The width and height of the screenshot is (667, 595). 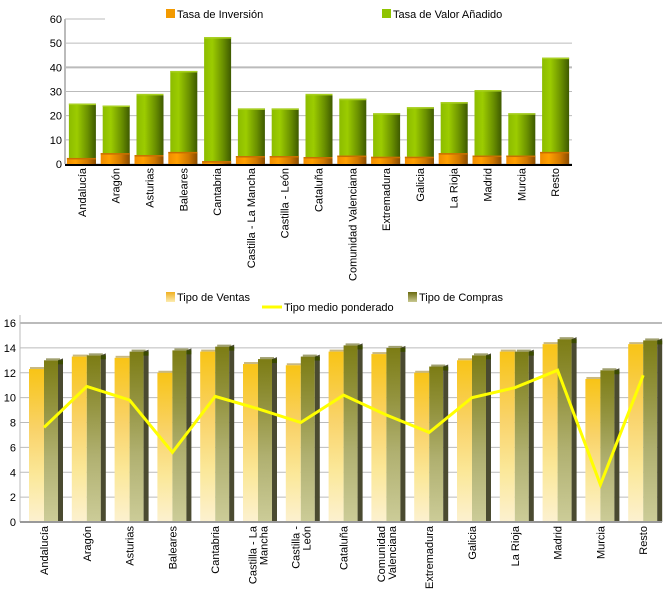 What do you see at coordinates (252, 217) in the screenshot?
I see `x-tick-label: Castilla - La Mancha` at bounding box center [252, 217].